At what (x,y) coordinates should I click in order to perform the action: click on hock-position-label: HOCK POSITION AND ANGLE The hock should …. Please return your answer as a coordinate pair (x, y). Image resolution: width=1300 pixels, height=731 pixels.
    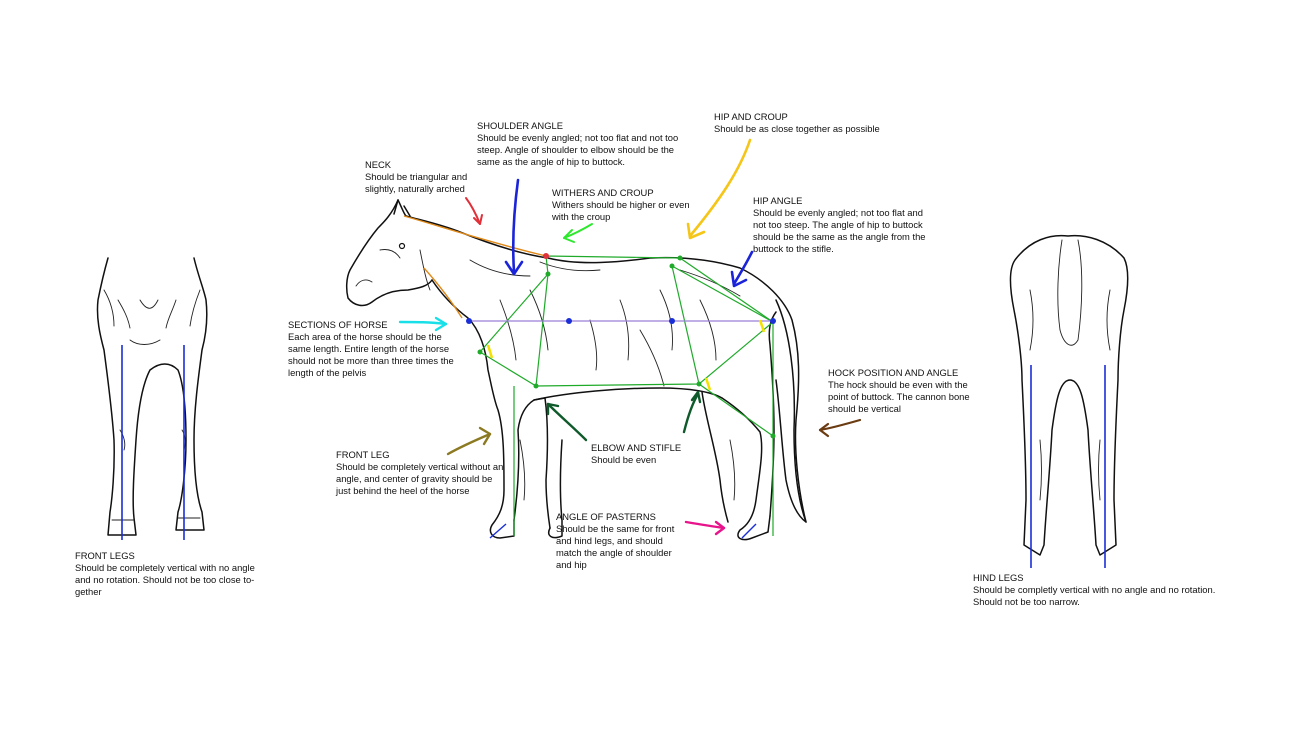
    Looking at the image, I should click on (905, 391).